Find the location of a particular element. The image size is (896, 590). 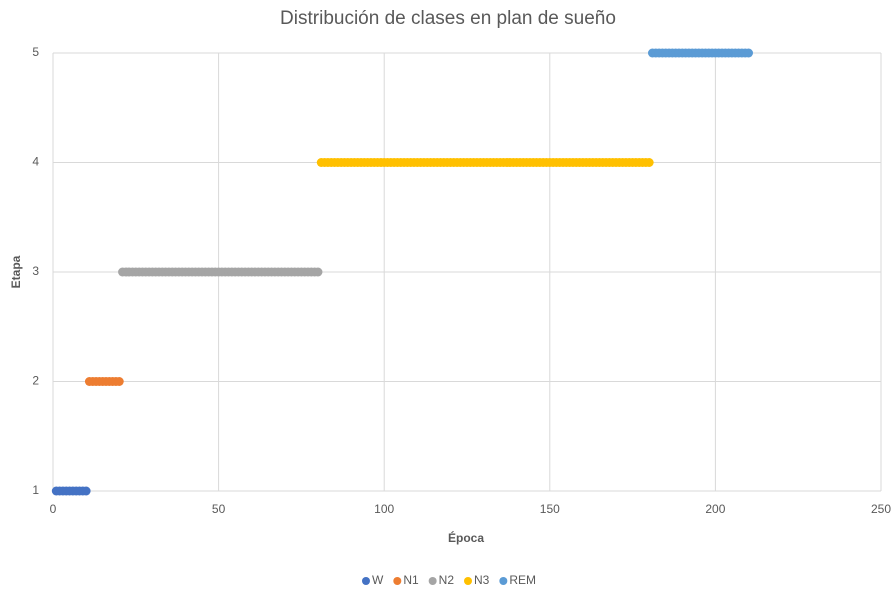

y-tick-label: 5 is located at coordinates (35, 52).